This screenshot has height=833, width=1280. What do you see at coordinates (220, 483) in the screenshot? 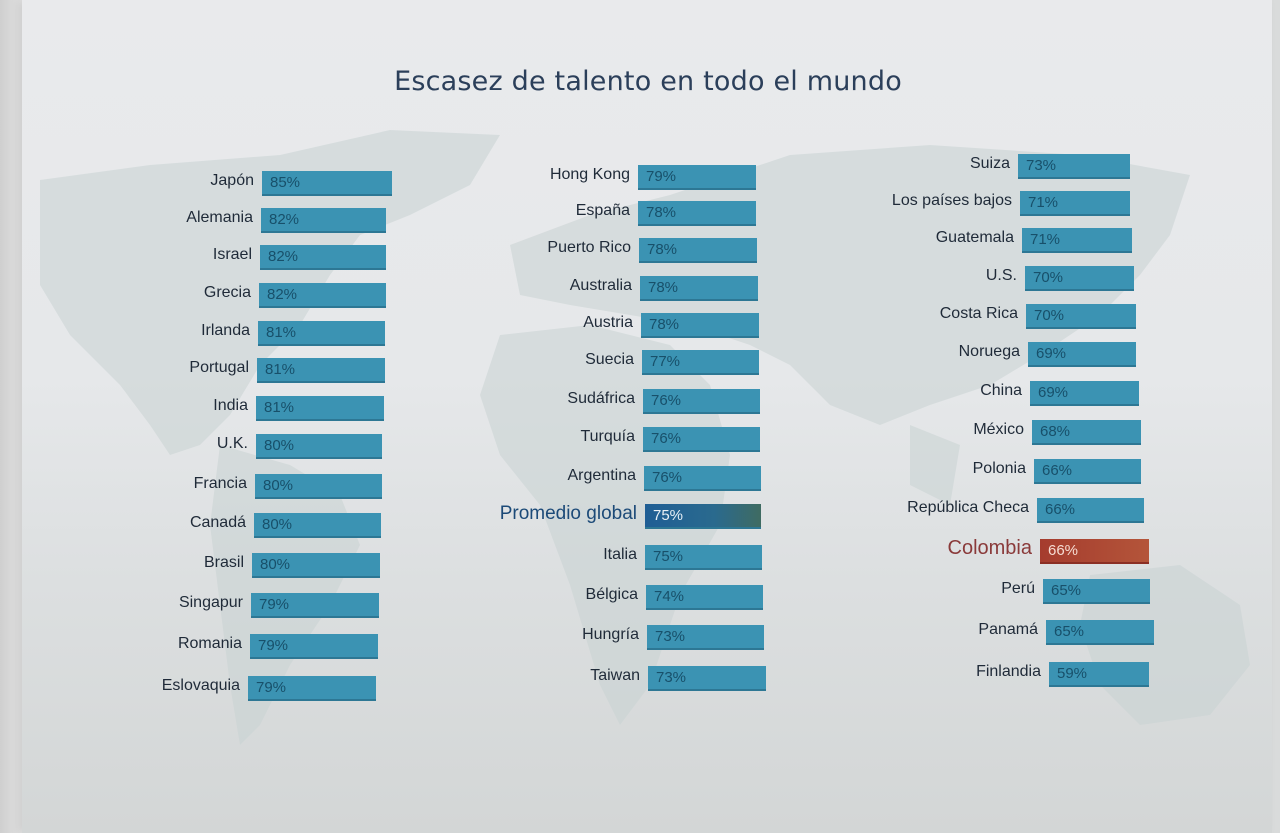
I see `country-label: Francia` at bounding box center [220, 483].